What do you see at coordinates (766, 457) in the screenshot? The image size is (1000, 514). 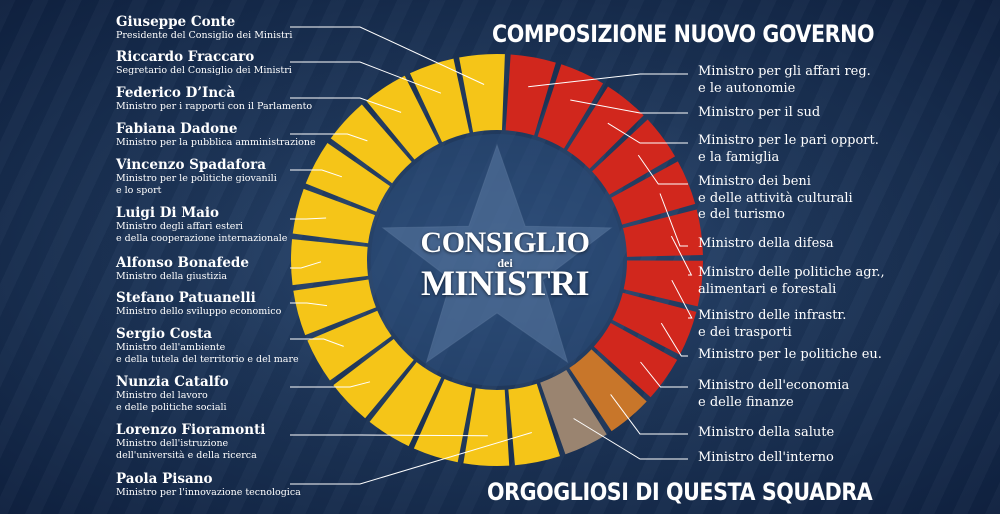 I see `ministry-interno: Ministro dell'interno` at bounding box center [766, 457].